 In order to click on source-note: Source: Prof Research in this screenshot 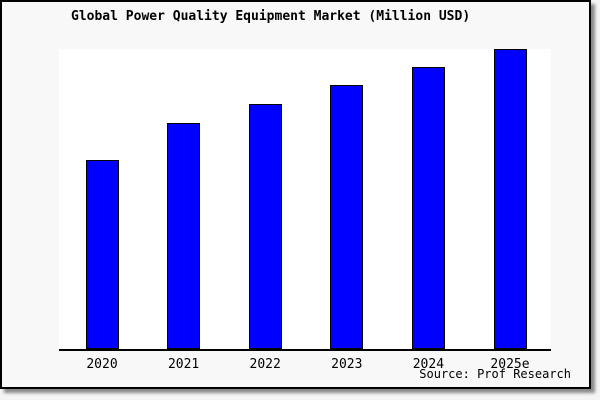, I will do `click(495, 374)`.